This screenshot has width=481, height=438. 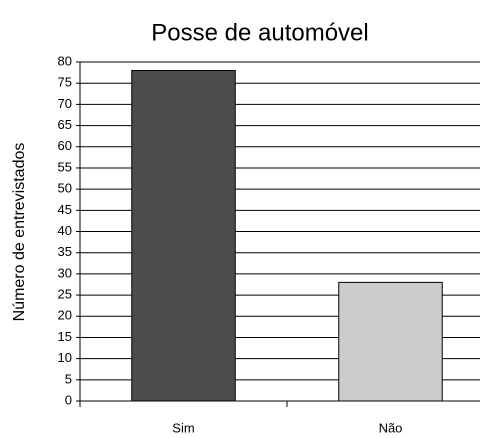 I want to click on y-tick-label: 55, so click(x=65, y=166).